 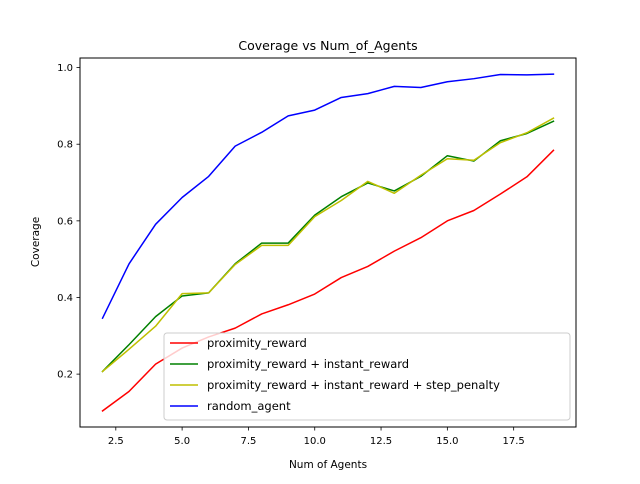 What do you see at coordinates (327, 45) in the screenshot?
I see `chart-title: Coverage vs Num_of_Agents` at bounding box center [327, 45].